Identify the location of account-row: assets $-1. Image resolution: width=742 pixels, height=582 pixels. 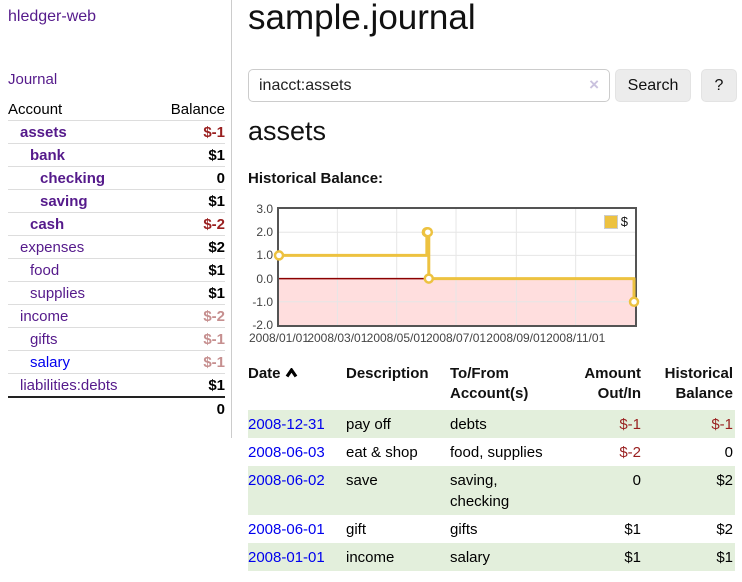
(116, 132).